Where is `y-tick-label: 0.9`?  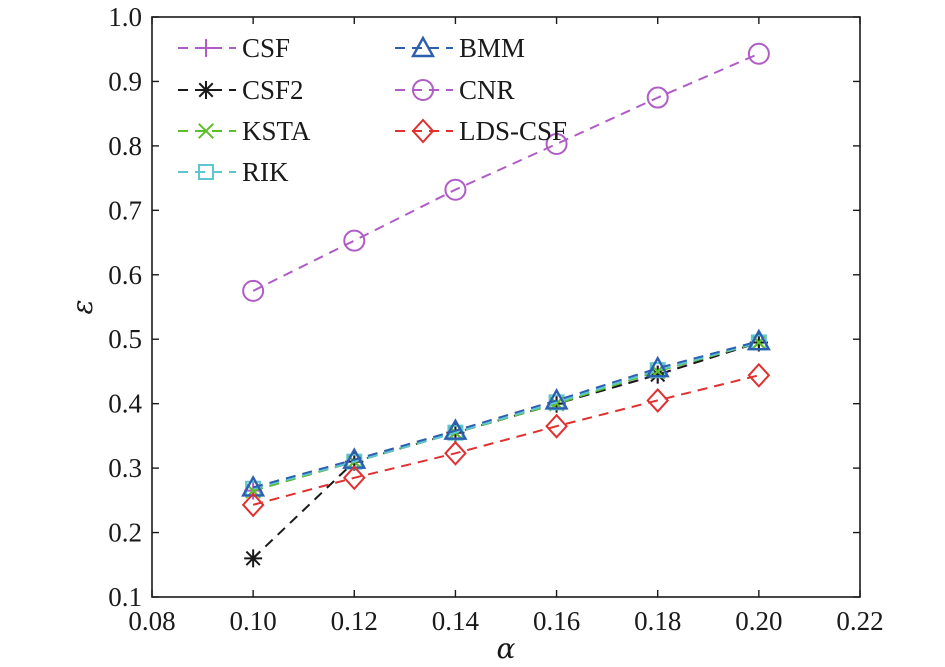 y-tick-label: 0.9 is located at coordinates (125, 81).